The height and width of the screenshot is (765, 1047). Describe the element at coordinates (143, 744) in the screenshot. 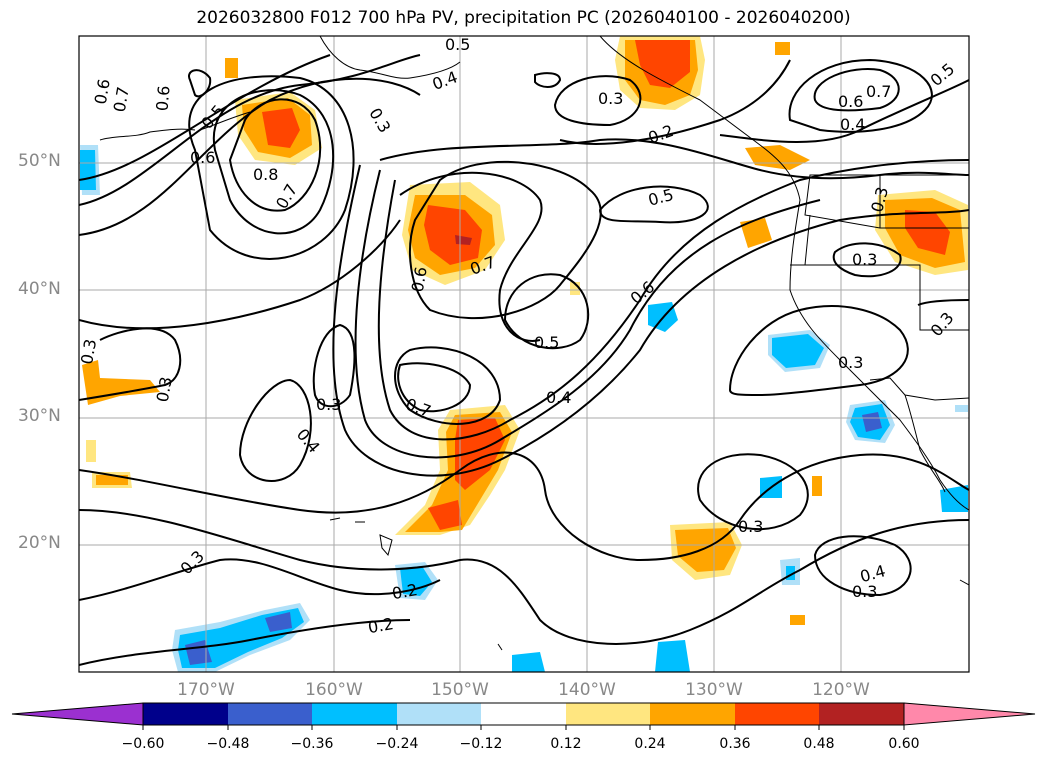

I see `colorbar-tick-label: −0.60` at that location.